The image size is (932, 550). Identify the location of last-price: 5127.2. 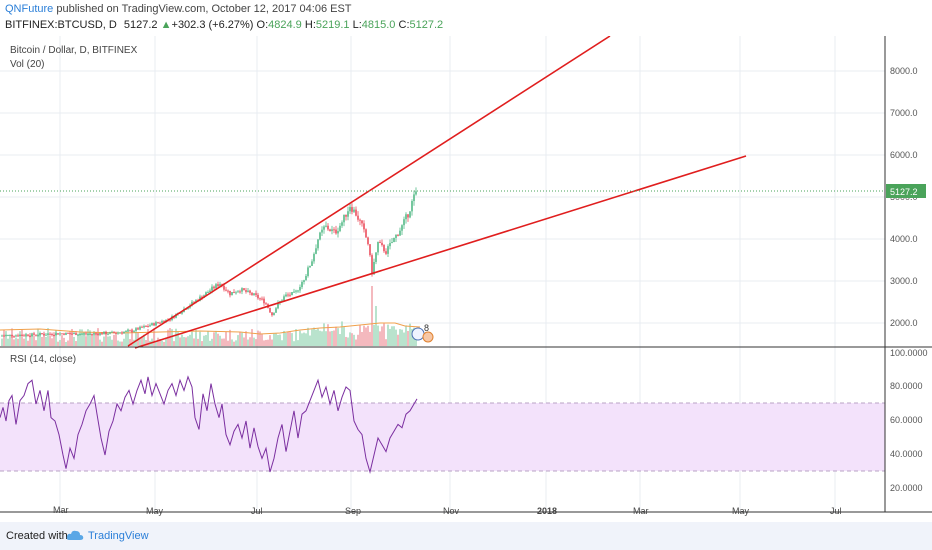
(140, 25).